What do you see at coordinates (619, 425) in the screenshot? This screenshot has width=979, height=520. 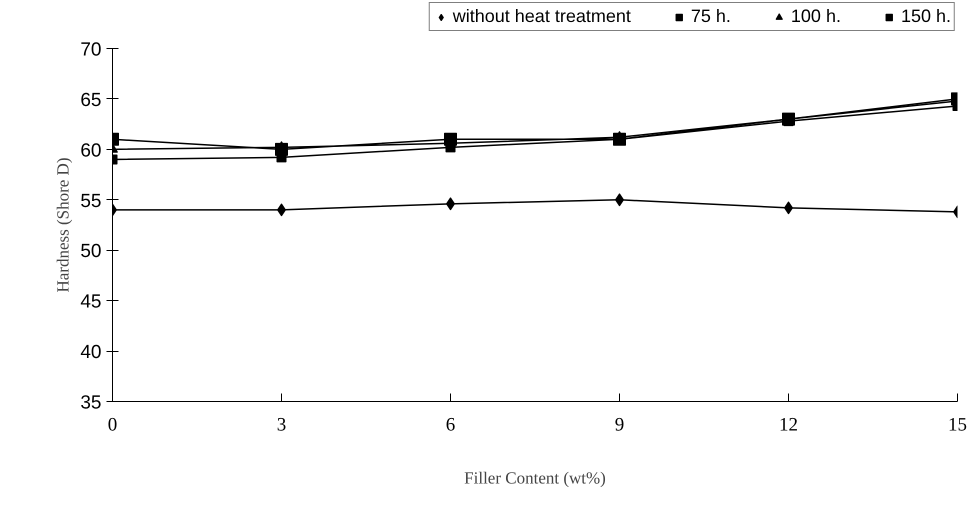 I see `x-tick-label: 9` at bounding box center [619, 425].